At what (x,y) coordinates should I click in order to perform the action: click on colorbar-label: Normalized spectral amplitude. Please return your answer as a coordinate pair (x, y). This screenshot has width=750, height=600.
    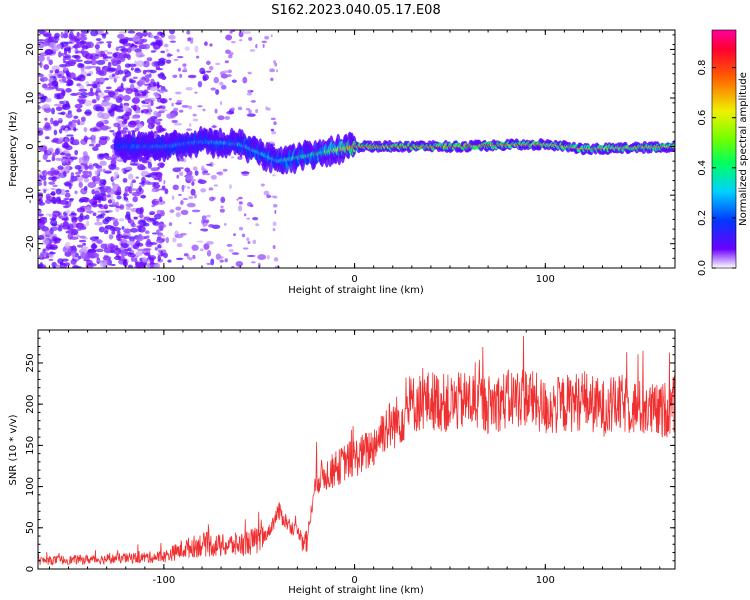
    Looking at the image, I should click on (743, 149).